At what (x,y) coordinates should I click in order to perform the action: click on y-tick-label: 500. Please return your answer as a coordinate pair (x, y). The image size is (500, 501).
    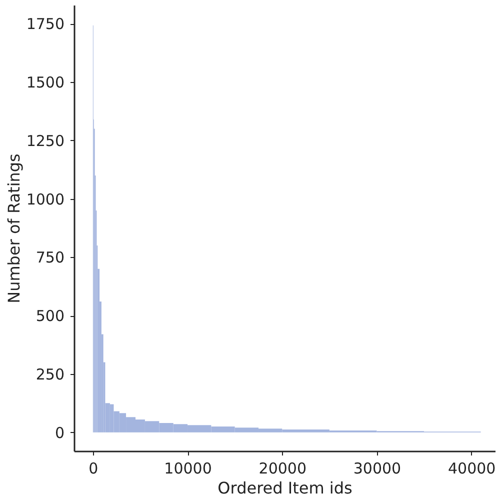
    Looking at the image, I should click on (50, 316).